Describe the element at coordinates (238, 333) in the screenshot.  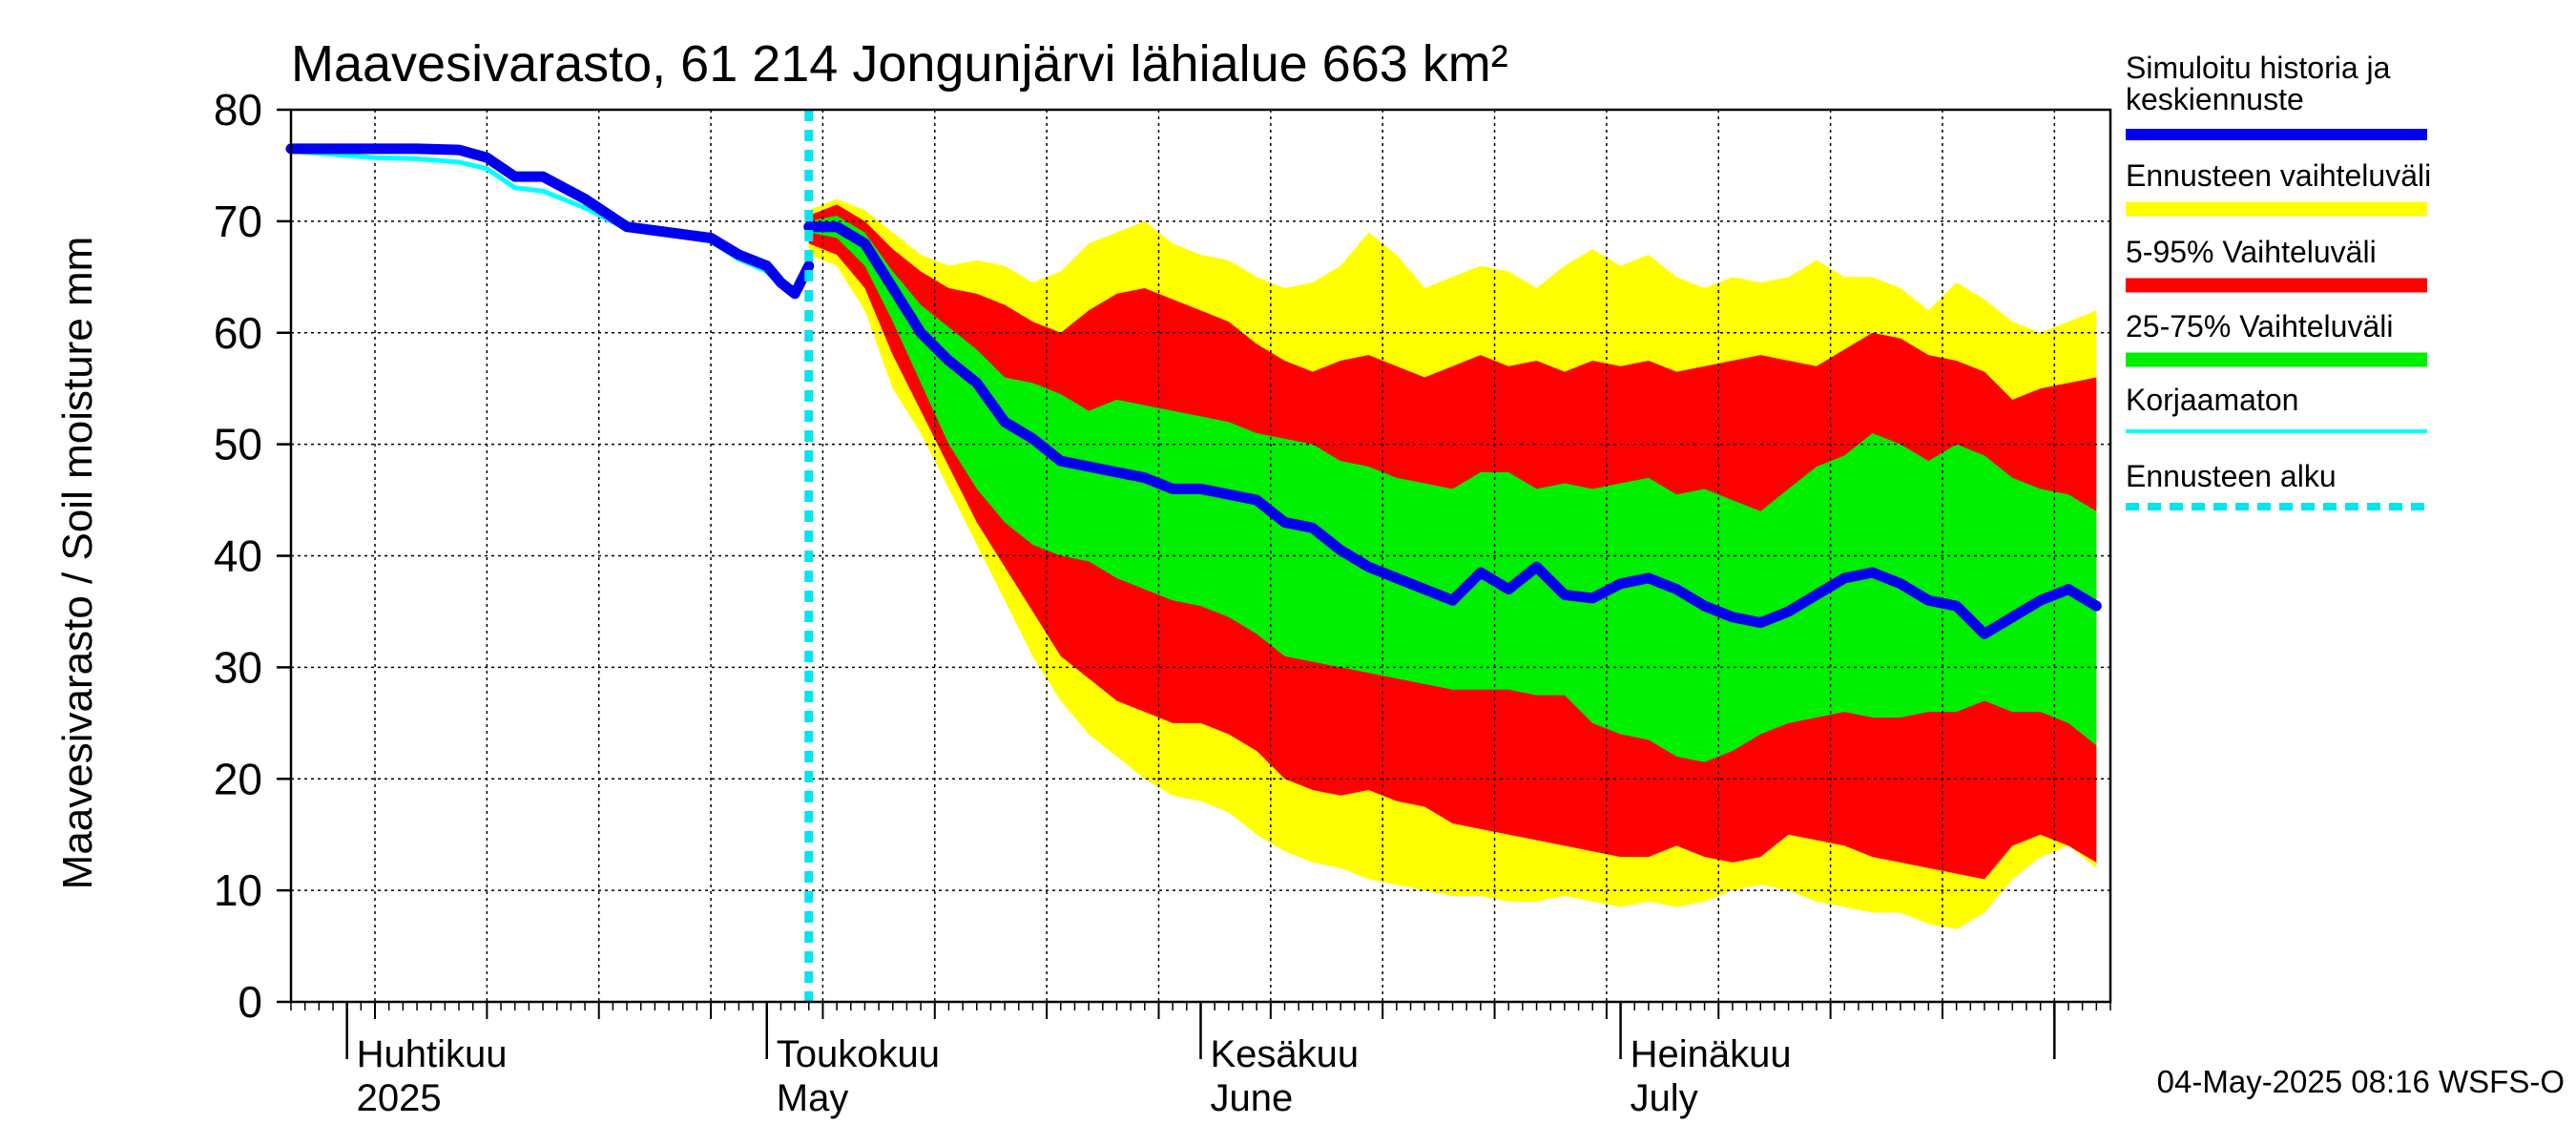
I see `y-tick-label: 60` at that location.